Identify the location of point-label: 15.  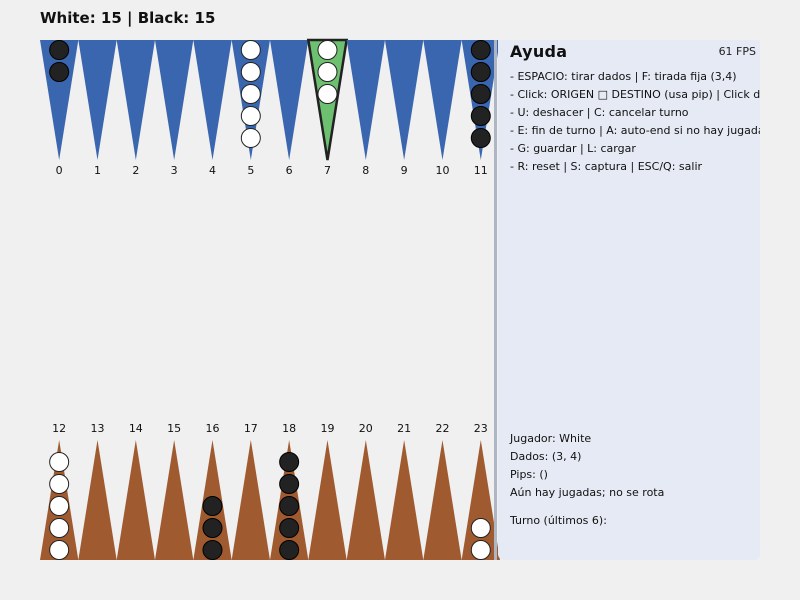
(174, 428).